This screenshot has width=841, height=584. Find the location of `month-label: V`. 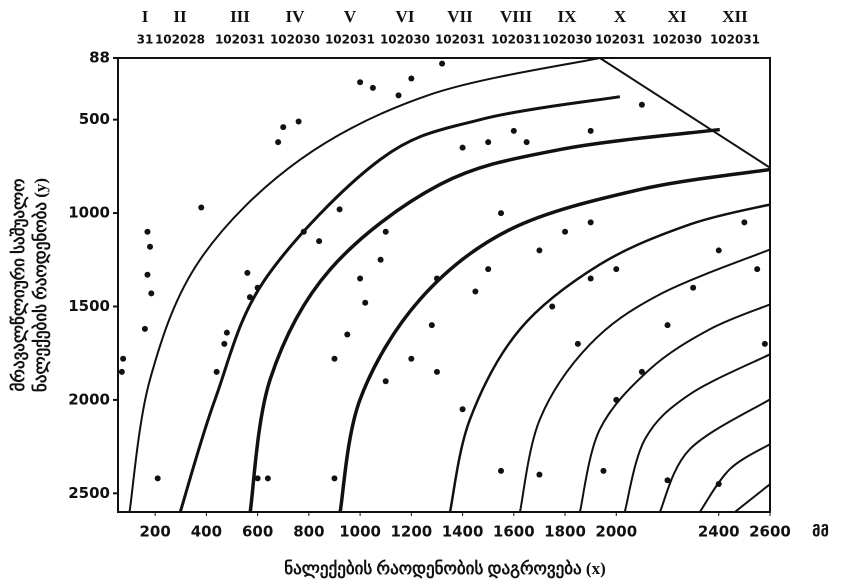

month-label: V is located at coordinates (350, 16).